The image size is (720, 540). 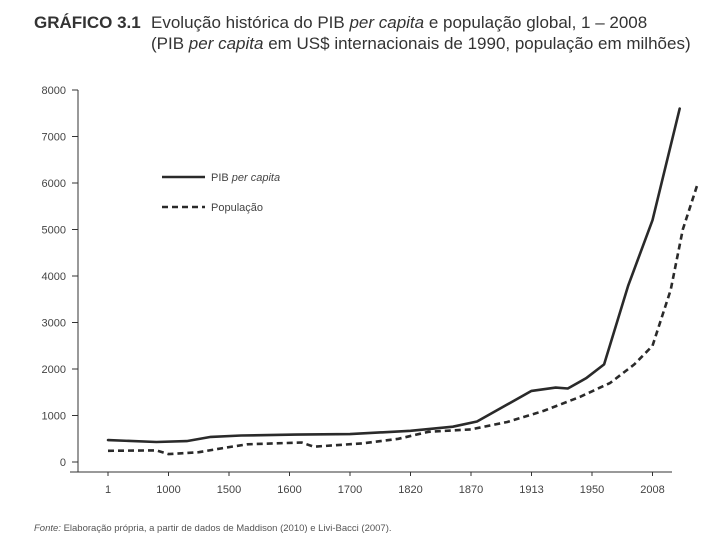 What do you see at coordinates (226, 43) in the screenshot?
I see `subtitle-text-em: per capita` at bounding box center [226, 43].